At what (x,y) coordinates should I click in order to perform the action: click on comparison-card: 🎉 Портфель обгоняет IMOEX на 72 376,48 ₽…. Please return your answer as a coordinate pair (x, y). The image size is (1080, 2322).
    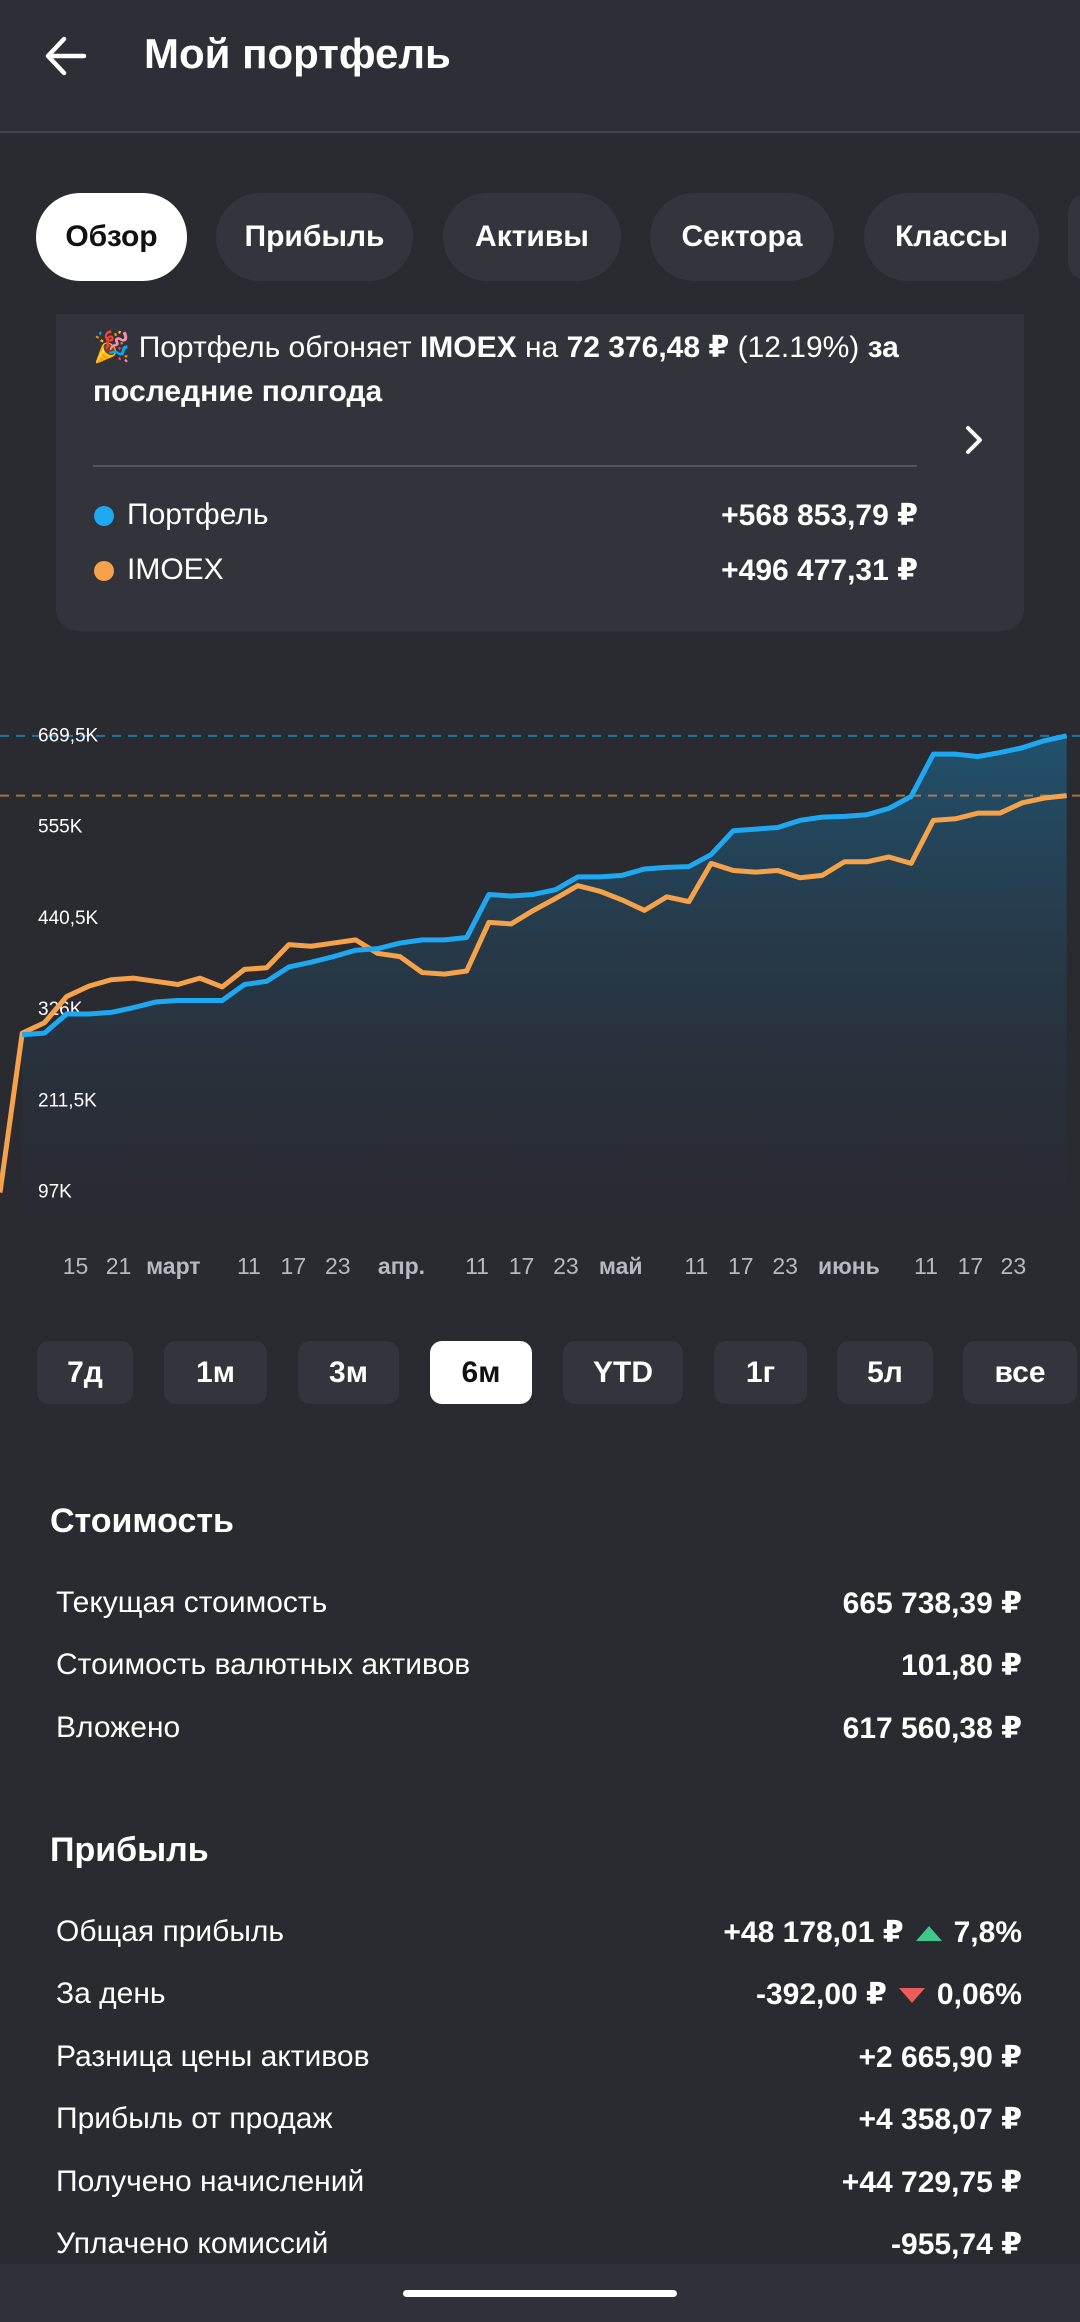
    Looking at the image, I should click on (540, 472).